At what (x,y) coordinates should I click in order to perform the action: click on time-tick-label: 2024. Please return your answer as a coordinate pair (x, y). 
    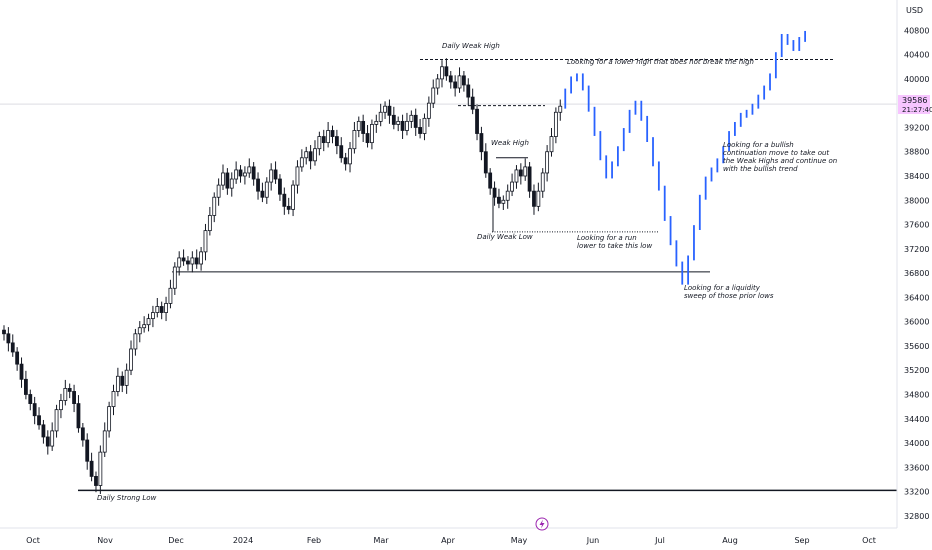
    Looking at the image, I should click on (243, 540).